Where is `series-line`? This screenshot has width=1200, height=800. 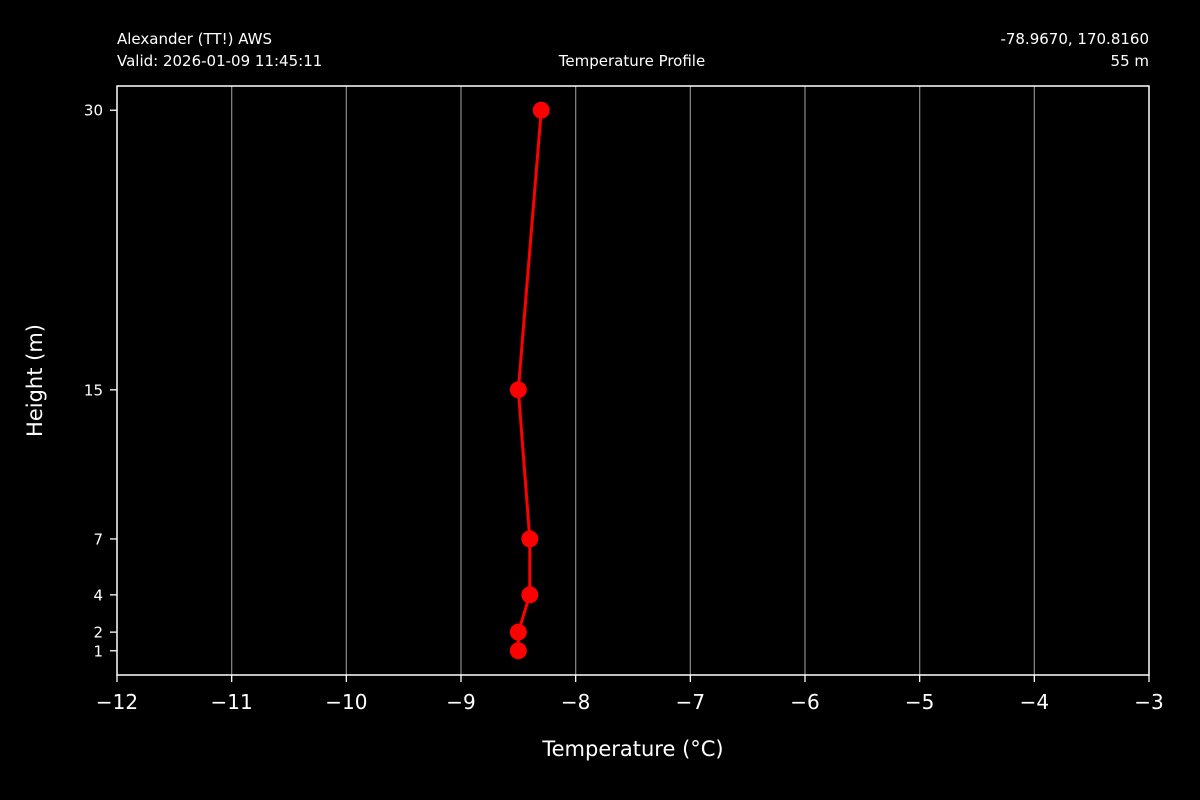 series-line is located at coordinates (529, 380).